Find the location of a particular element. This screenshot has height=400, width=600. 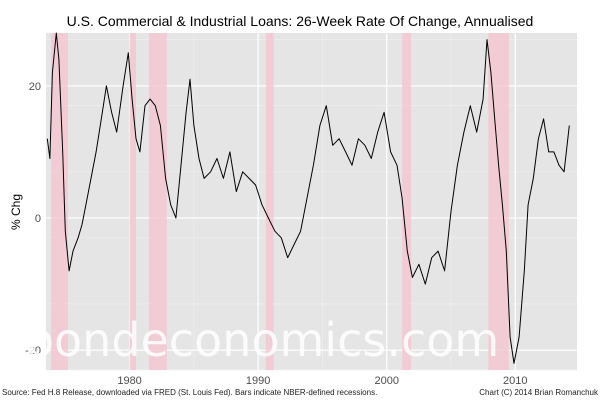

x-tick-label: 1980 is located at coordinates (129, 381).